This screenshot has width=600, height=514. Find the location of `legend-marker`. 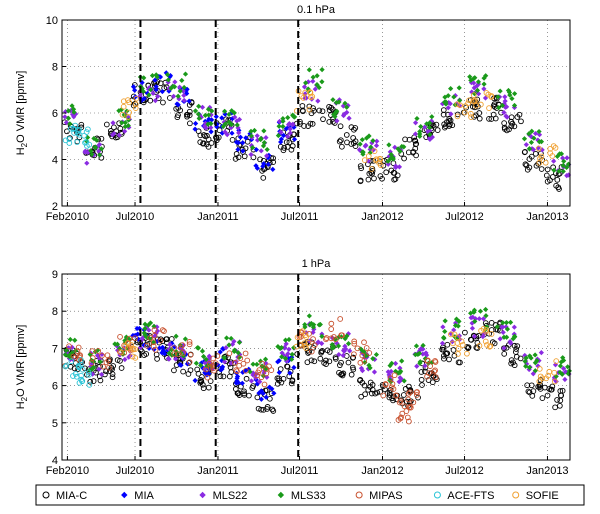

legend-marker is located at coordinates (516, 495).